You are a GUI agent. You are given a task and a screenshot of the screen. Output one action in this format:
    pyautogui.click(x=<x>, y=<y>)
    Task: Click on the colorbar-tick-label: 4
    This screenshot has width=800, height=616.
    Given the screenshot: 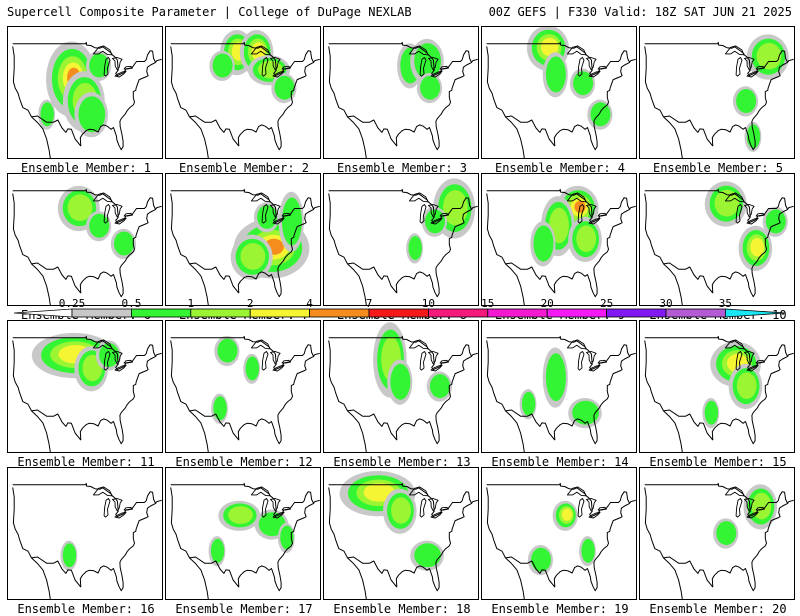 What is the action you would take?
    pyautogui.click(x=309, y=304)
    